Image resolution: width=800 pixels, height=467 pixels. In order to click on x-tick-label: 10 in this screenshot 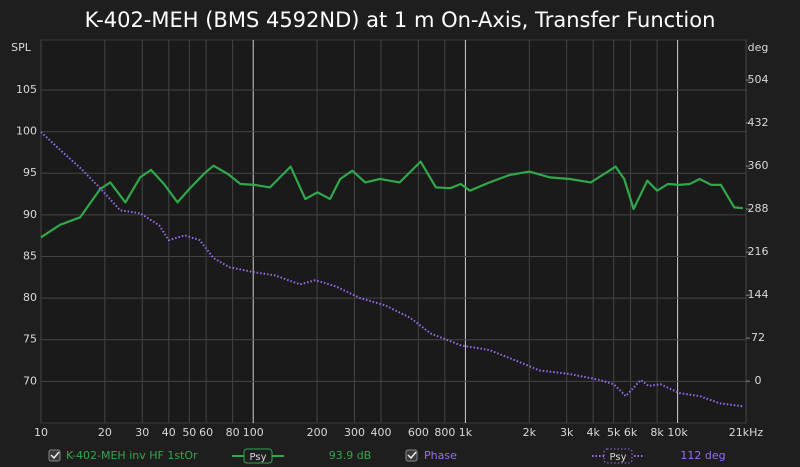, I will do `click(41, 432)`.